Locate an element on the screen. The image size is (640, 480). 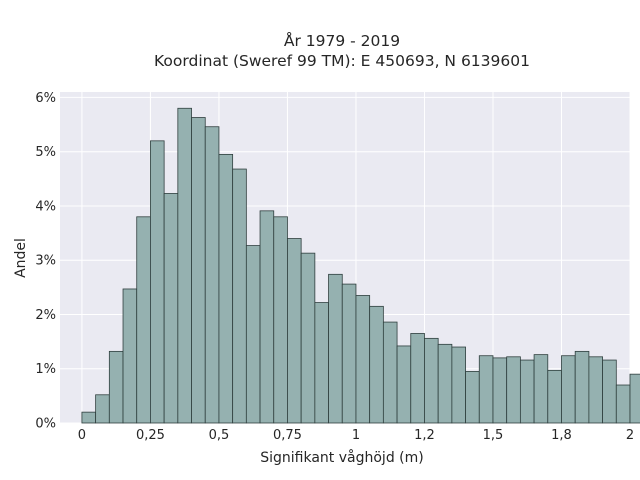
x-tick-label: 1 is located at coordinates (356, 435).